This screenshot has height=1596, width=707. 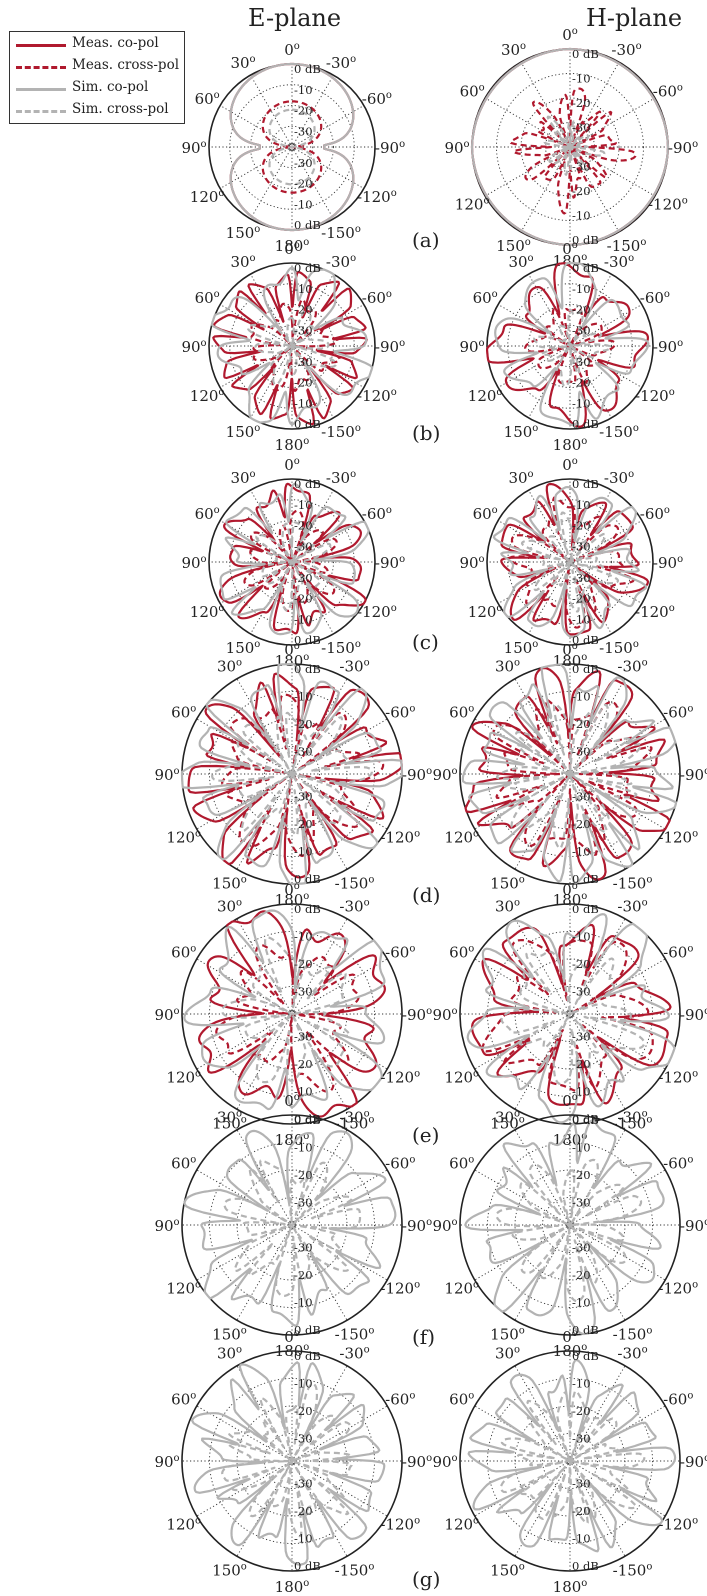 I want to click on legend-label: Meas. co-pol, so click(x=115, y=43).